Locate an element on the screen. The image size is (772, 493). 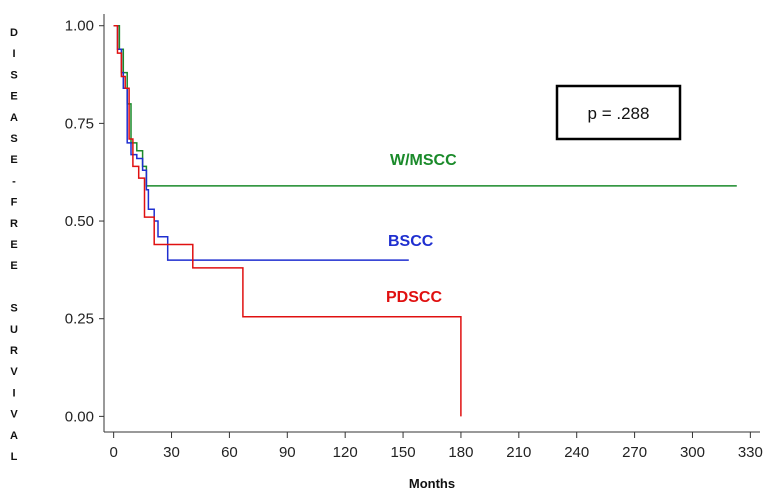
x-tick-label: 240 is located at coordinates (576, 452).